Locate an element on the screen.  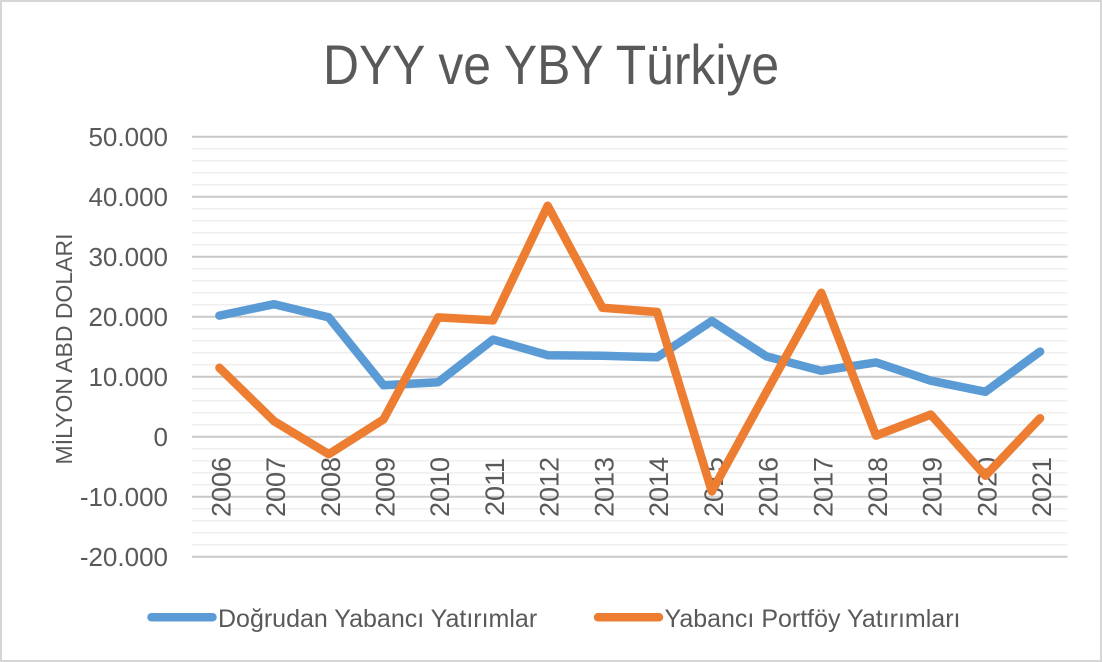
svg-text: 2017 is located at coordinates (823, 487).